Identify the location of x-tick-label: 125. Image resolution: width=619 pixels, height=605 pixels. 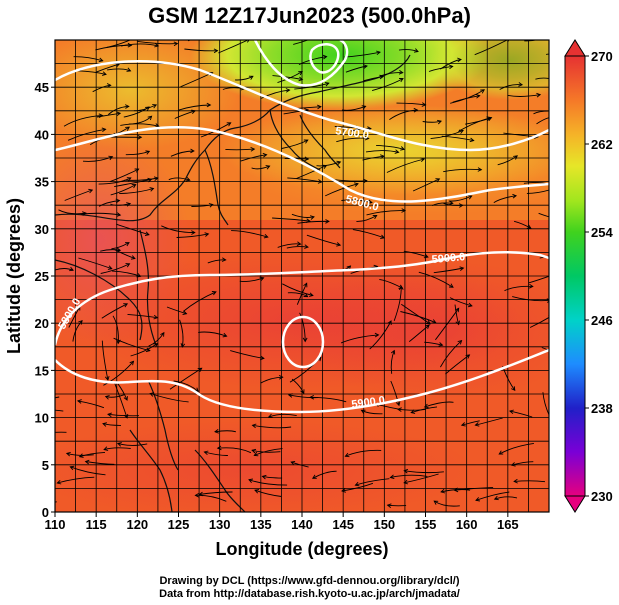
(179, 524).